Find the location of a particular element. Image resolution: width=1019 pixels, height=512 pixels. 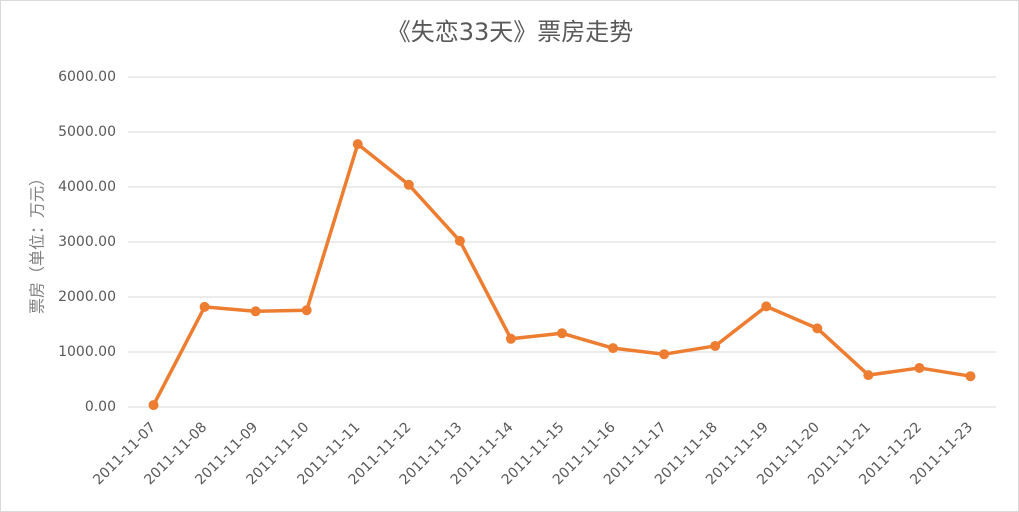

y-tick-label: 1000.00 is located at coordinates (87, 352).